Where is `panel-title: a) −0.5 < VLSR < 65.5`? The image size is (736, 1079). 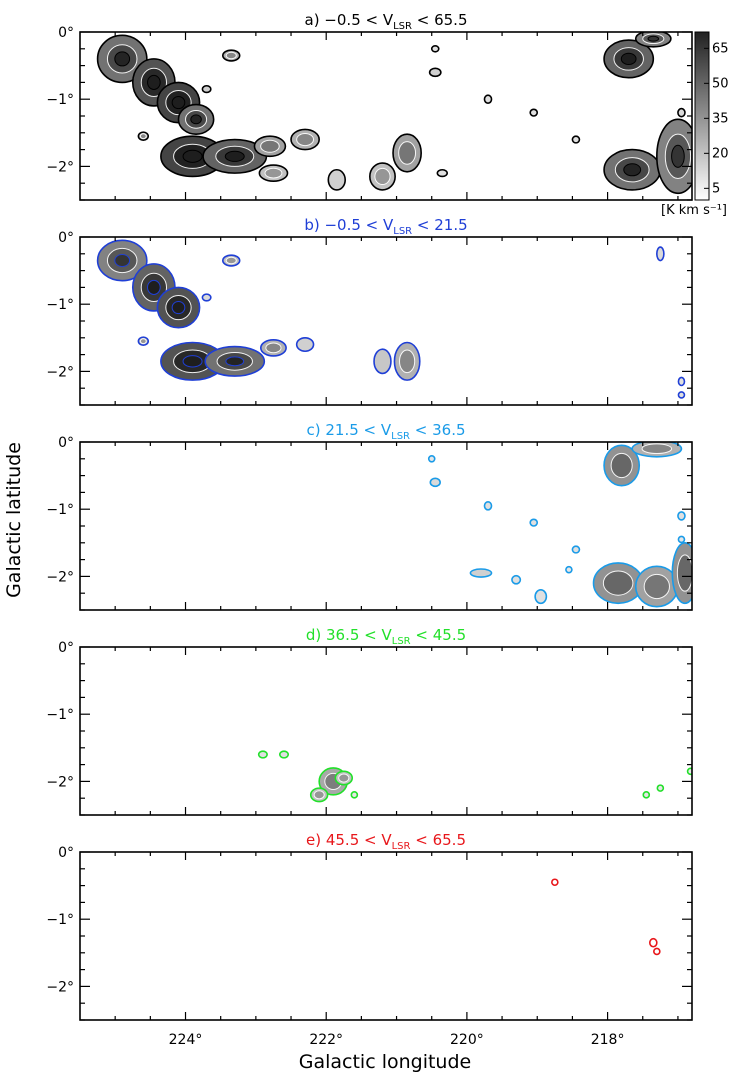
panel-title: a) −0.5 < VLSR < 65.5 is located at coordinates (386, 21).